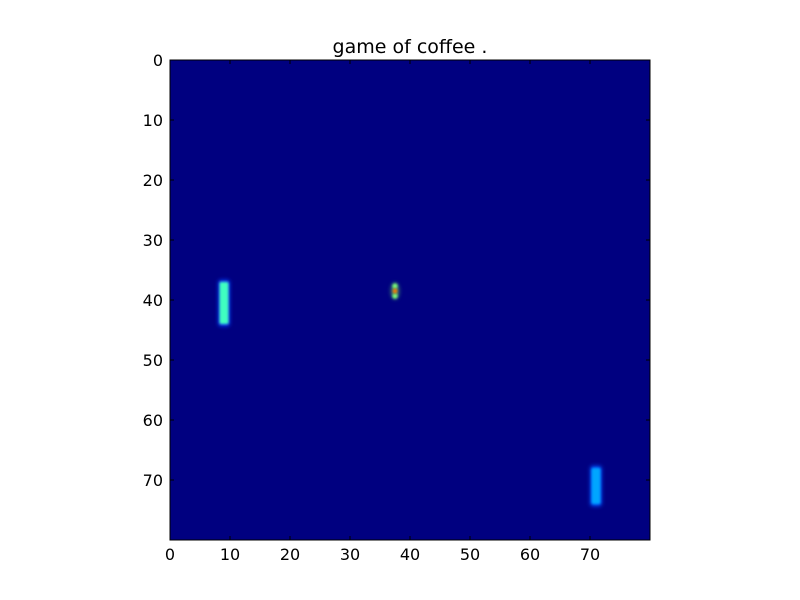 The height and width of the screenshot is (600, 800). I want to click on x-tick-label: 10, so click(230, 554).